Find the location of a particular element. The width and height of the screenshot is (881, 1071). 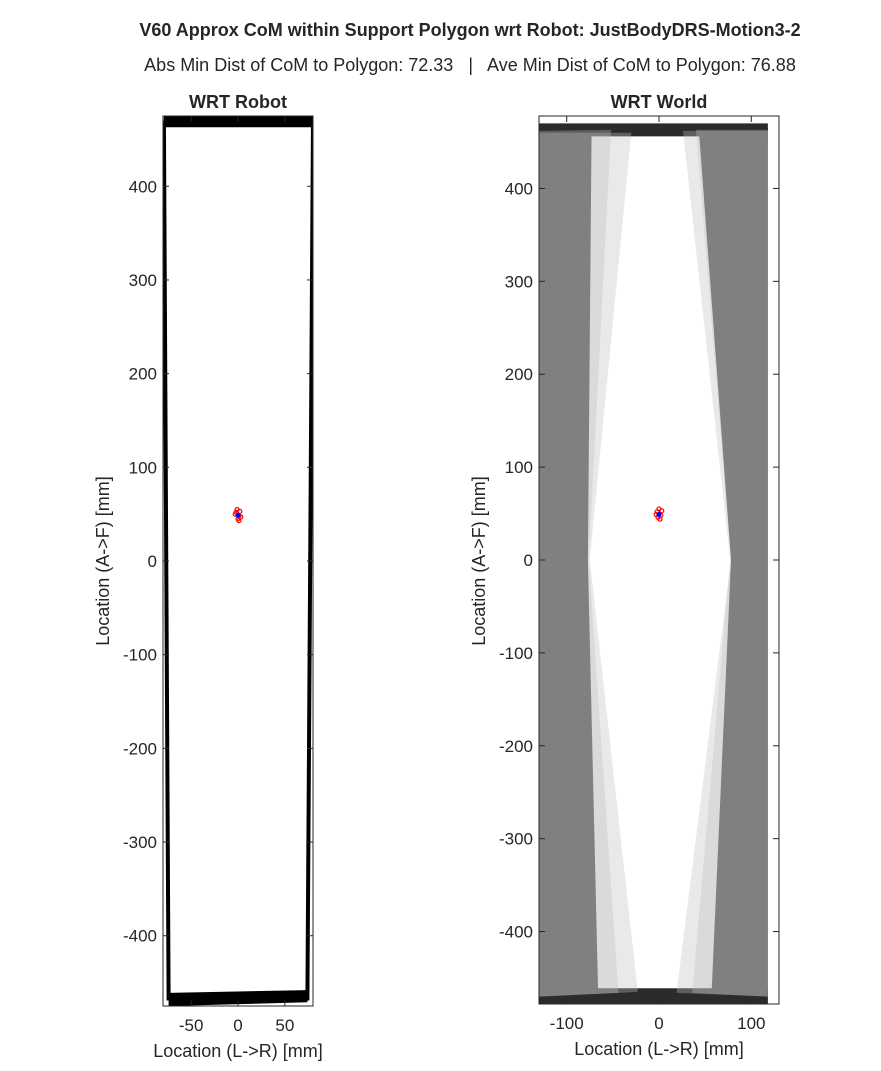

axes-box-wrt-robot is located at coordinates (238, 561).